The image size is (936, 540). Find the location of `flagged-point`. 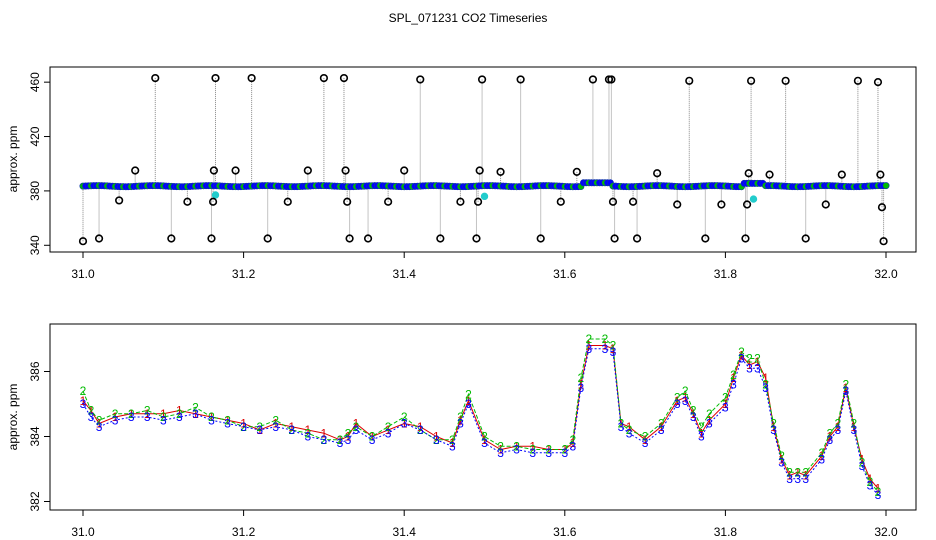

flagged-point is located at coordinates (215, 195).